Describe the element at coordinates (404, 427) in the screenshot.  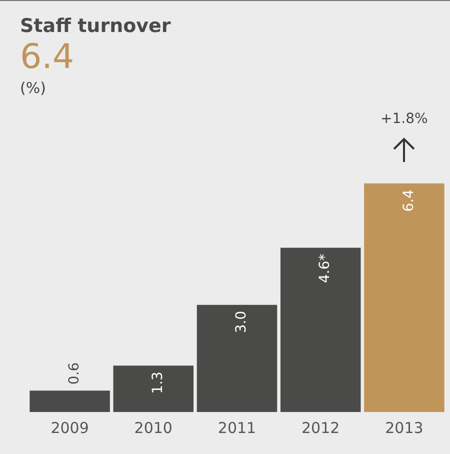
I see `x-tick-label: 2013` at that location.